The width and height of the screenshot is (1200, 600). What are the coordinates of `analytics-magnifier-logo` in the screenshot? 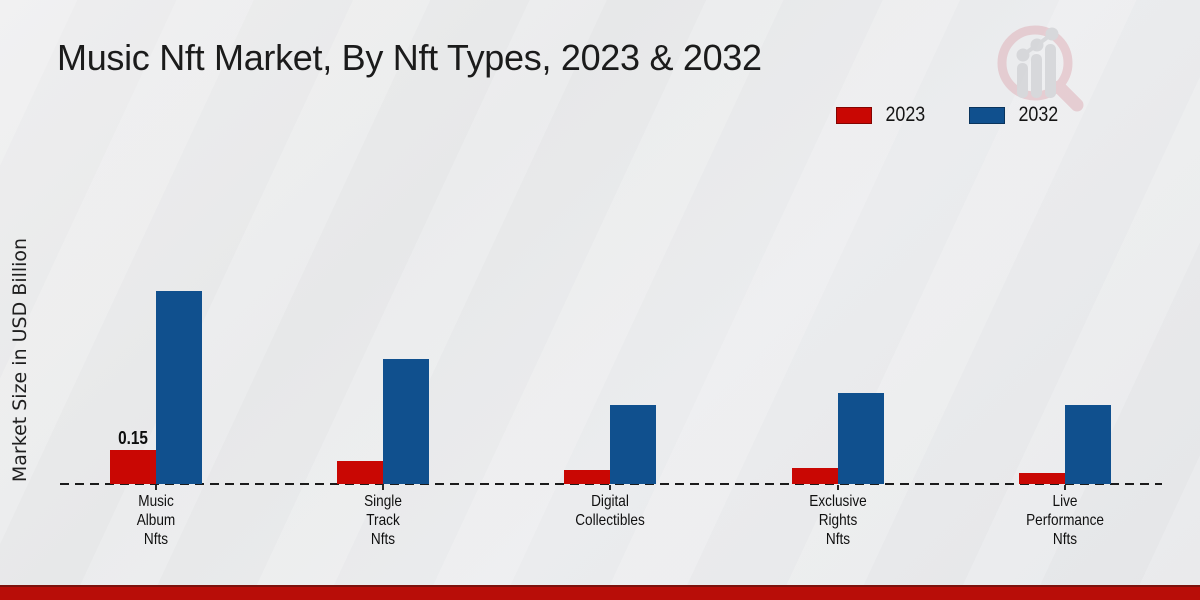 It's located at (1040, 68).